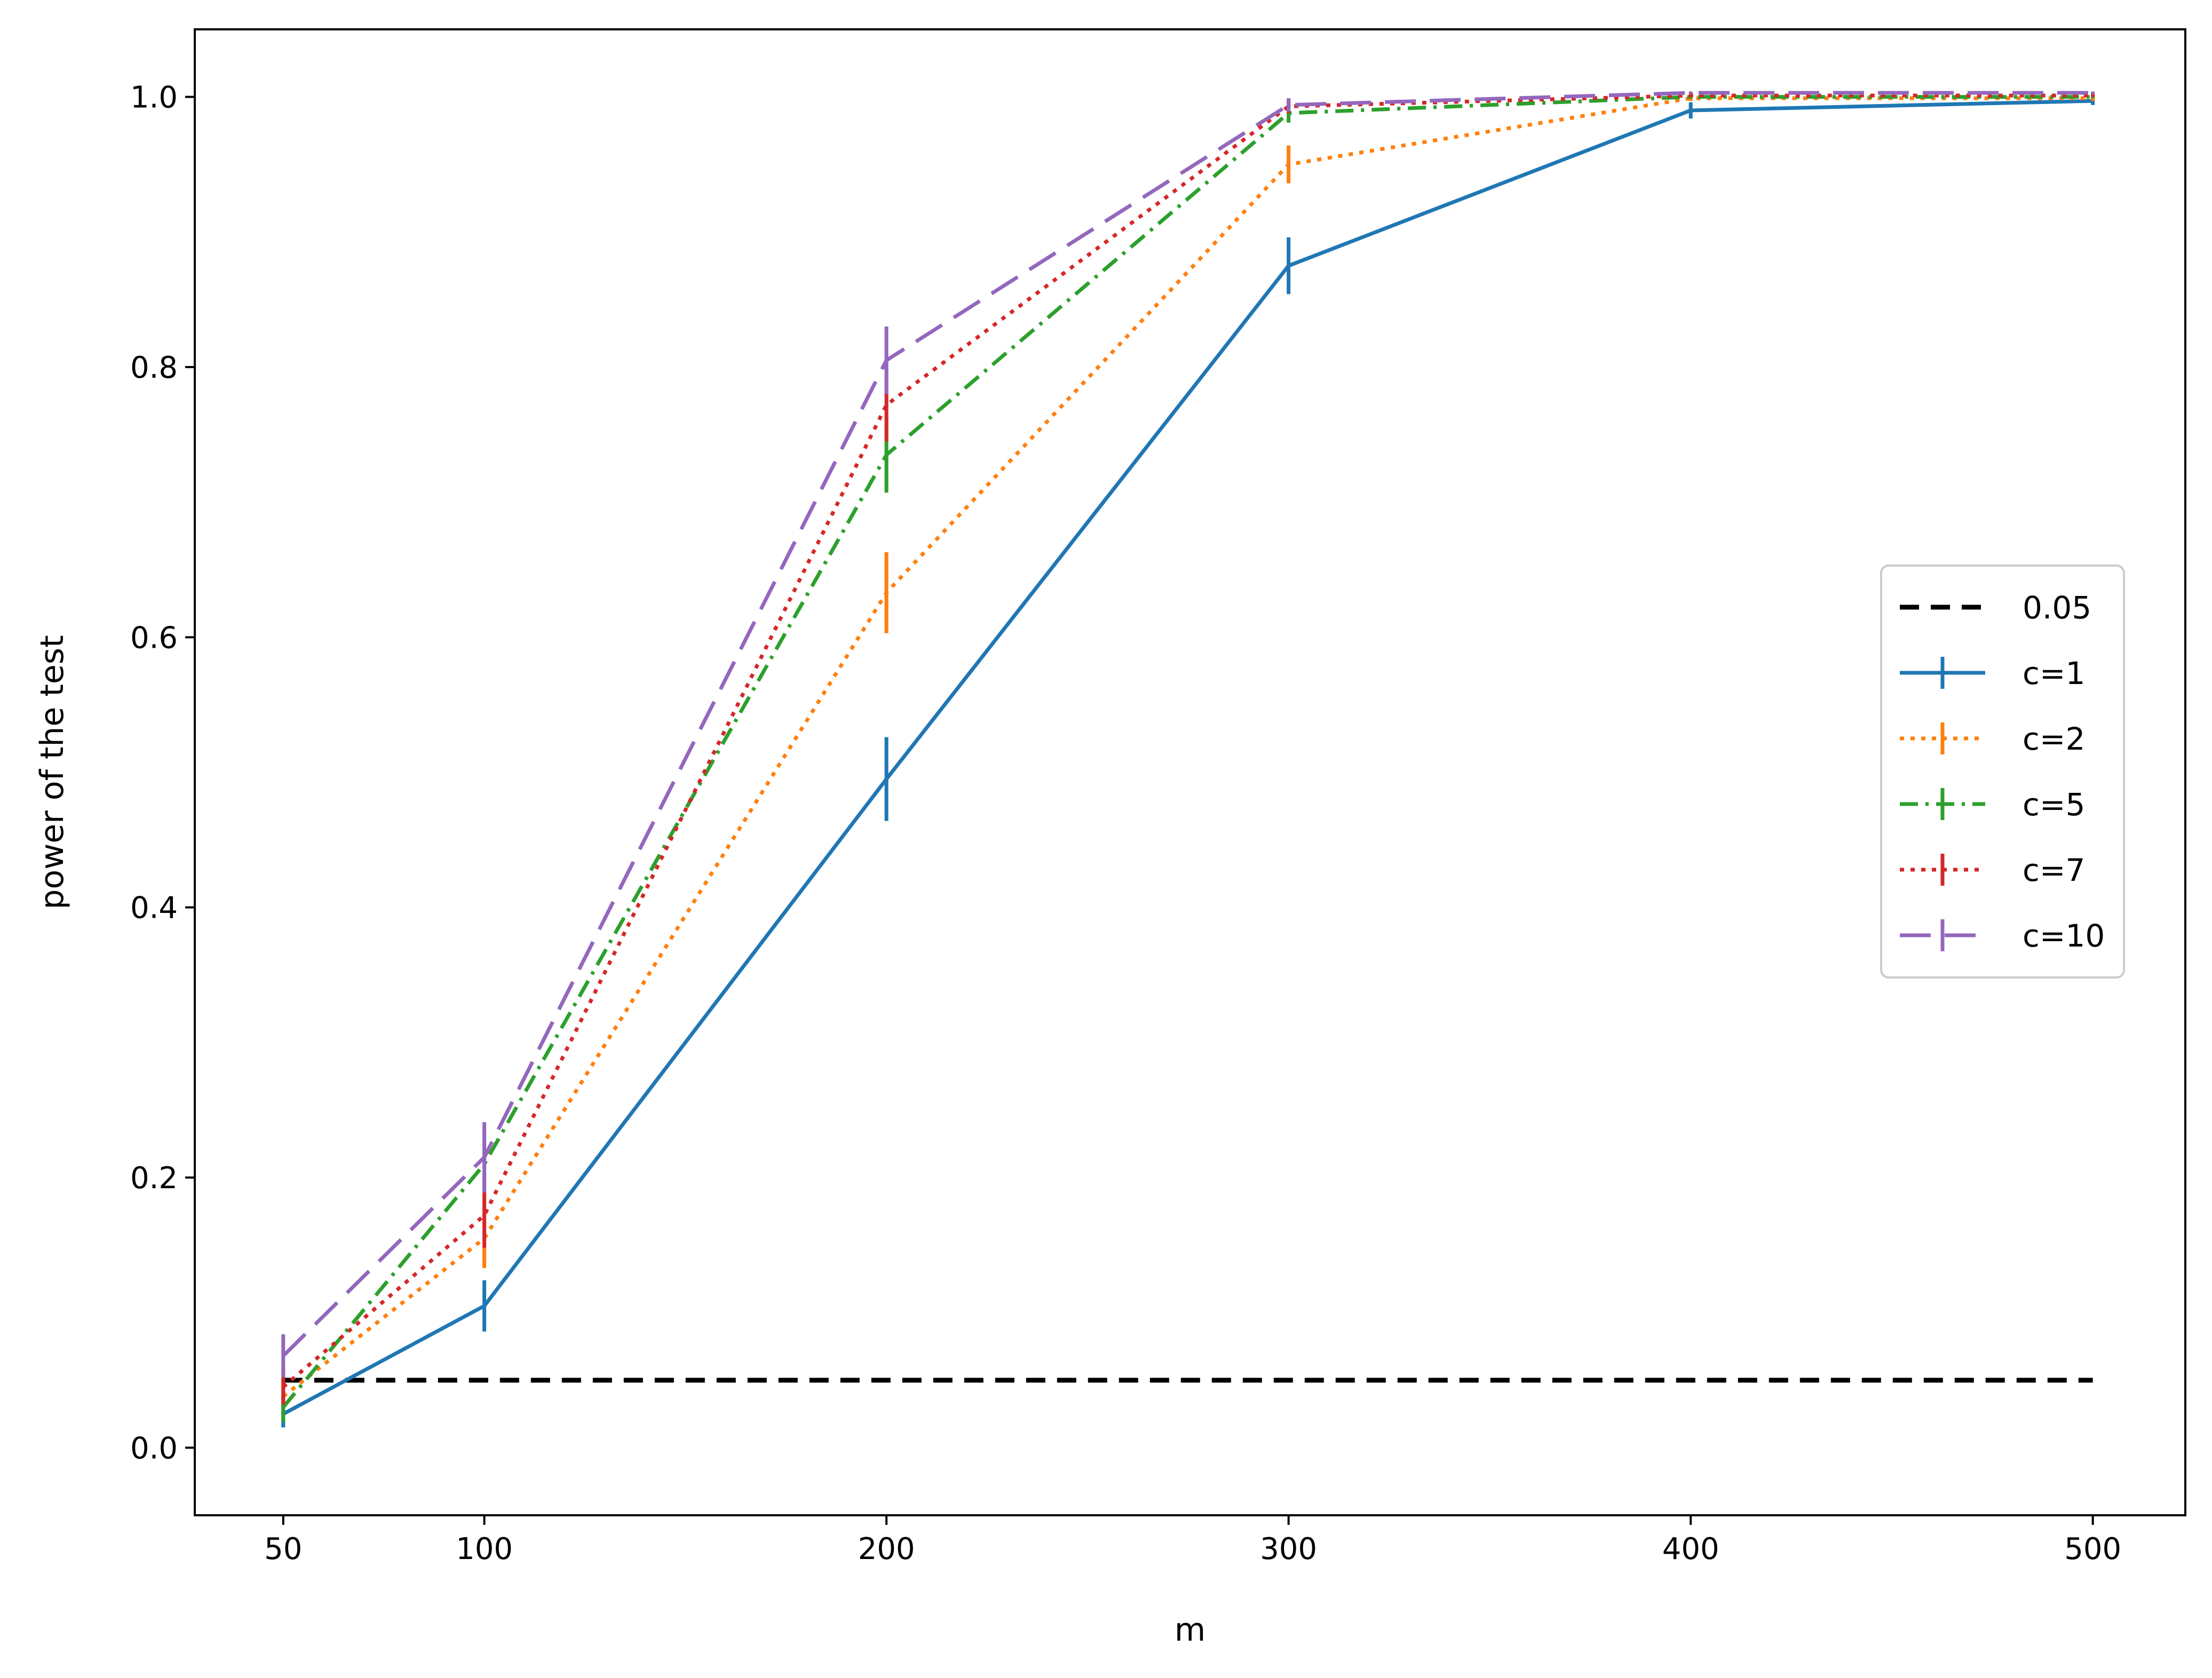  What do you see at coordinates (154, 368) in the screenshot?
I see `y-tick-label: 0.8` at bounding box center [154, 368].